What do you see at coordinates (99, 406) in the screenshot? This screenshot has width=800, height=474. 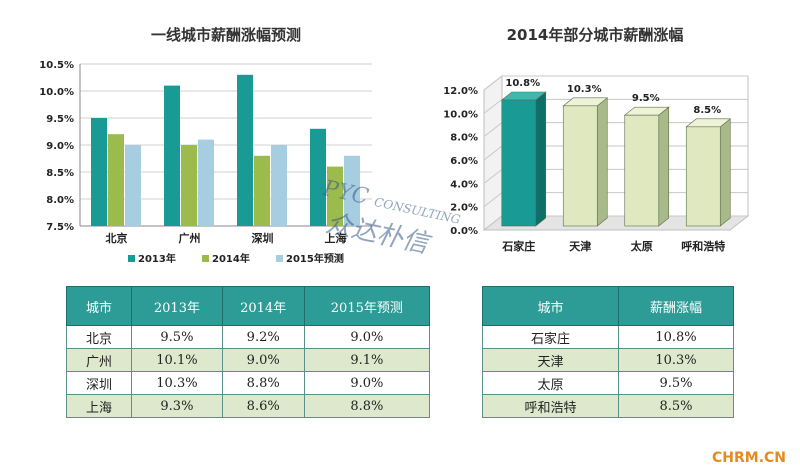 I see `table-cell: 上海` at bounding box center [99, 406].